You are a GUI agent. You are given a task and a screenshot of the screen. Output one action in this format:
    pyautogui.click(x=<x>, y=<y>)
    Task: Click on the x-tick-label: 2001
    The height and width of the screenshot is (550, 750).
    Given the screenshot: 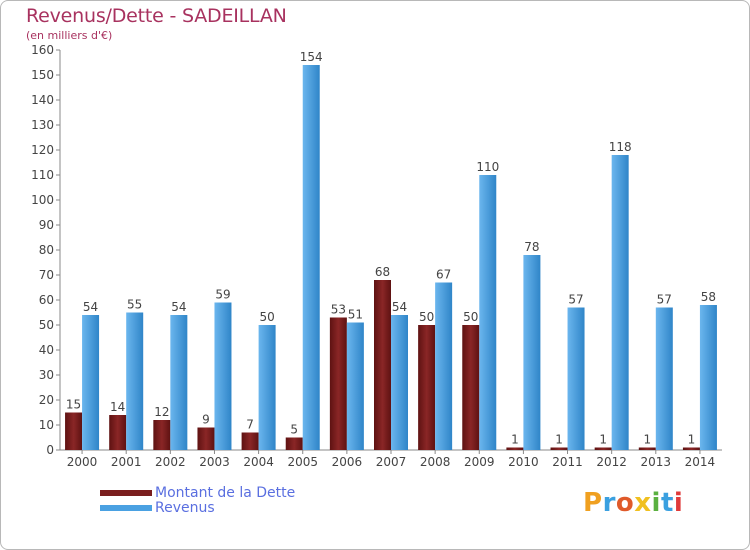 What is the action you would take?
    pyautogui.click(x=126, y=462)
    